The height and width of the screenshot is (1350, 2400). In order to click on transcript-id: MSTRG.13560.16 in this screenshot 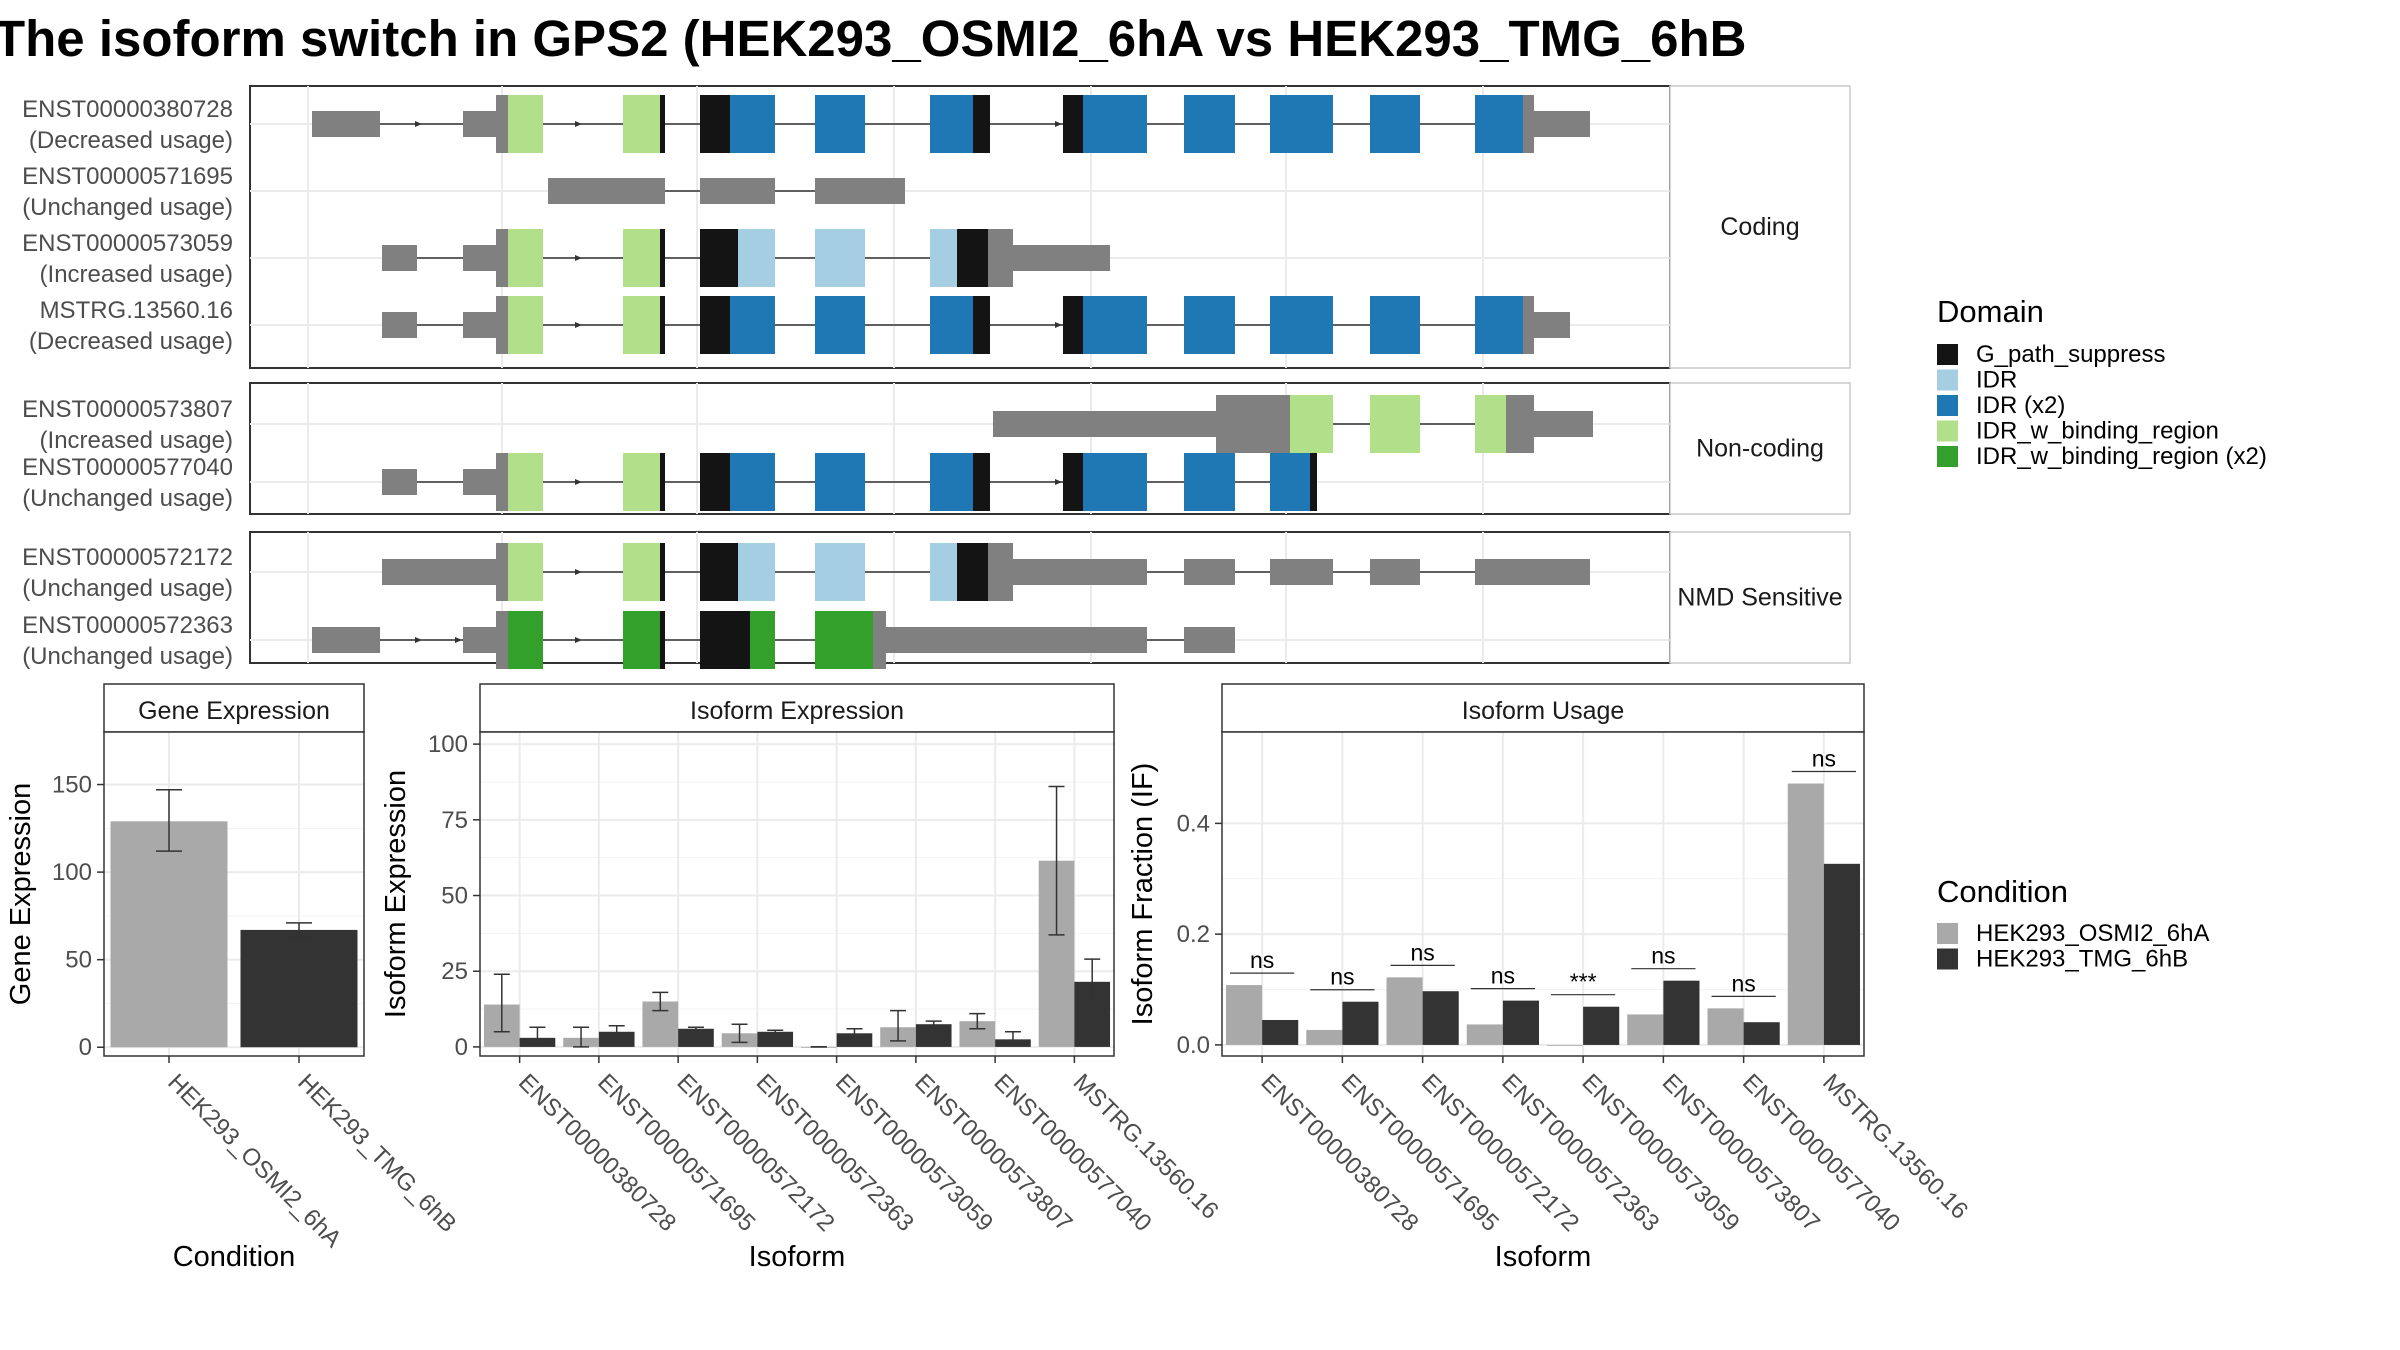, I will do `click(136, 310)`.